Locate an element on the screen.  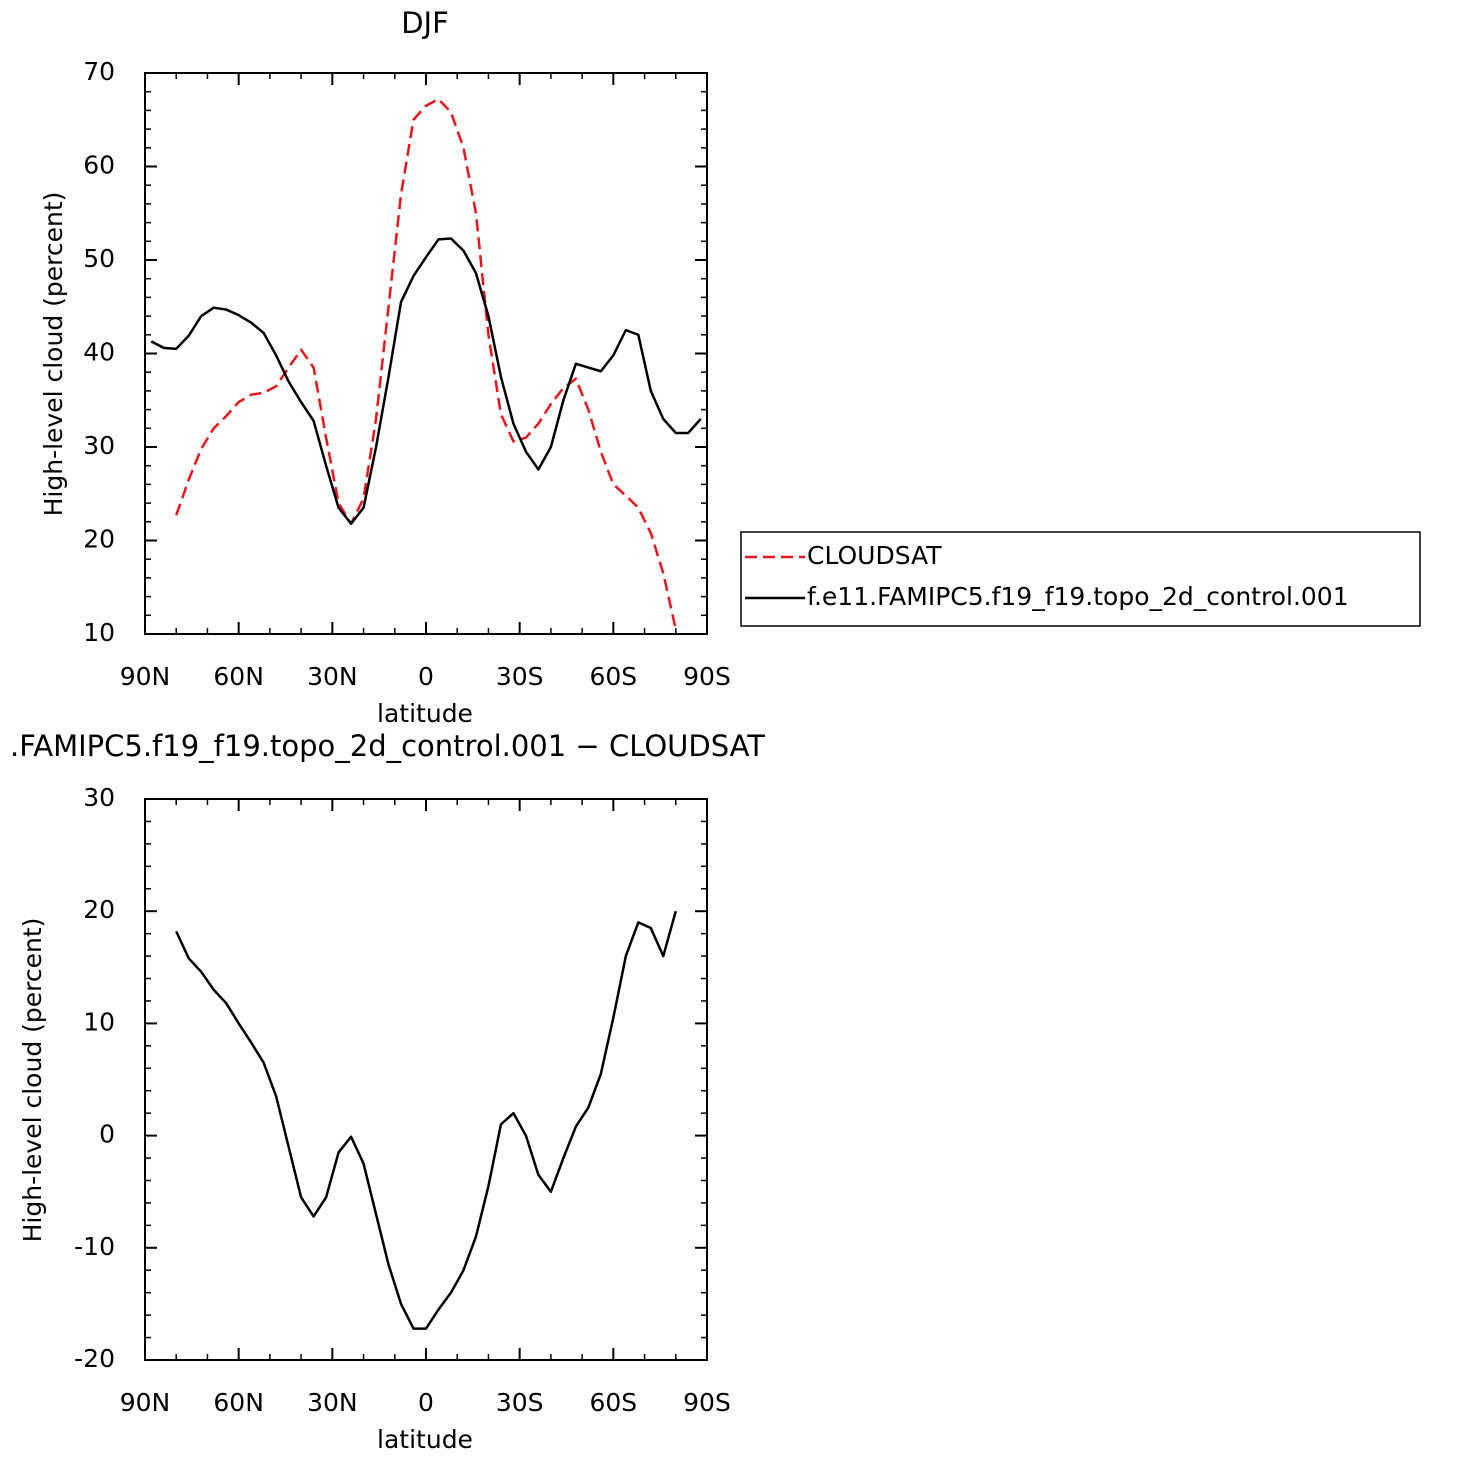
y-tick-label: 50 is located at coordinates (99, 258).